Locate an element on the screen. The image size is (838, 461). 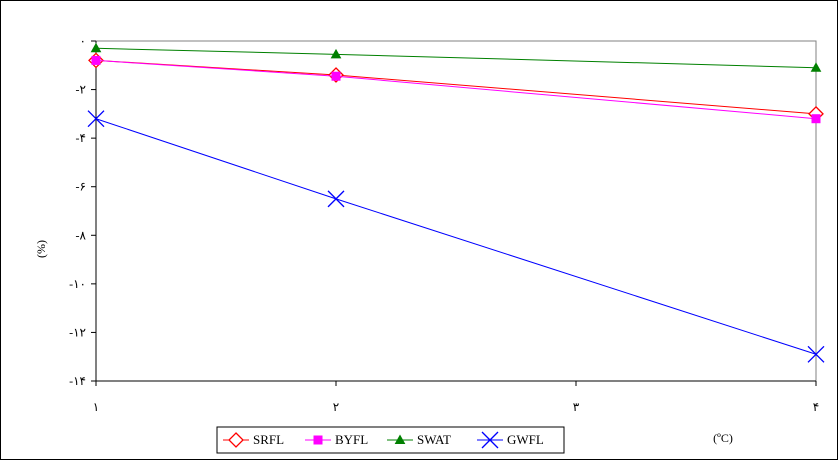
x-tick-label: ٣ is located at coordinates (576, 407).